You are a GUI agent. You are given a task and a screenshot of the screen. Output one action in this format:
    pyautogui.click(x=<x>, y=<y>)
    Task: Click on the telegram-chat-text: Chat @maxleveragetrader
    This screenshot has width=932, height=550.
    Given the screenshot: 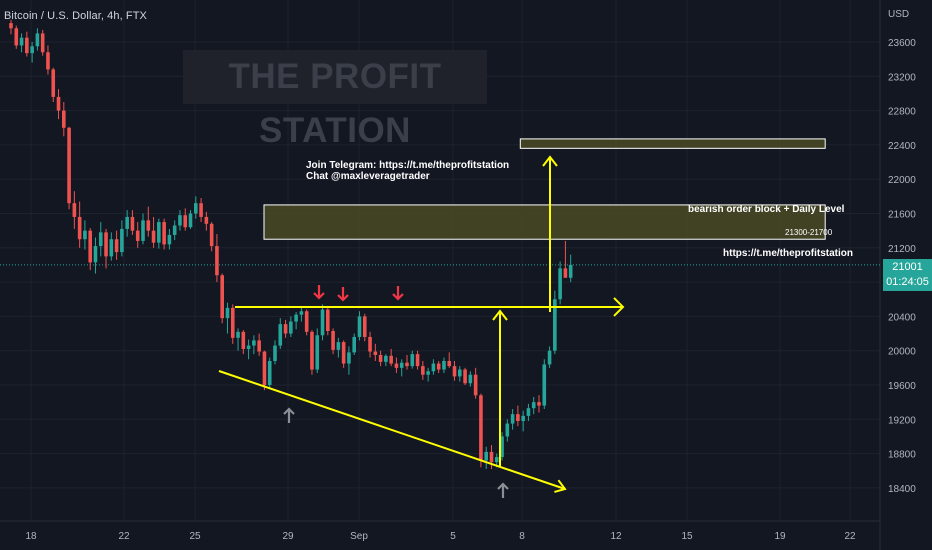 What is the action you would take?
    pyautogui.click(x=368, y=176)
    